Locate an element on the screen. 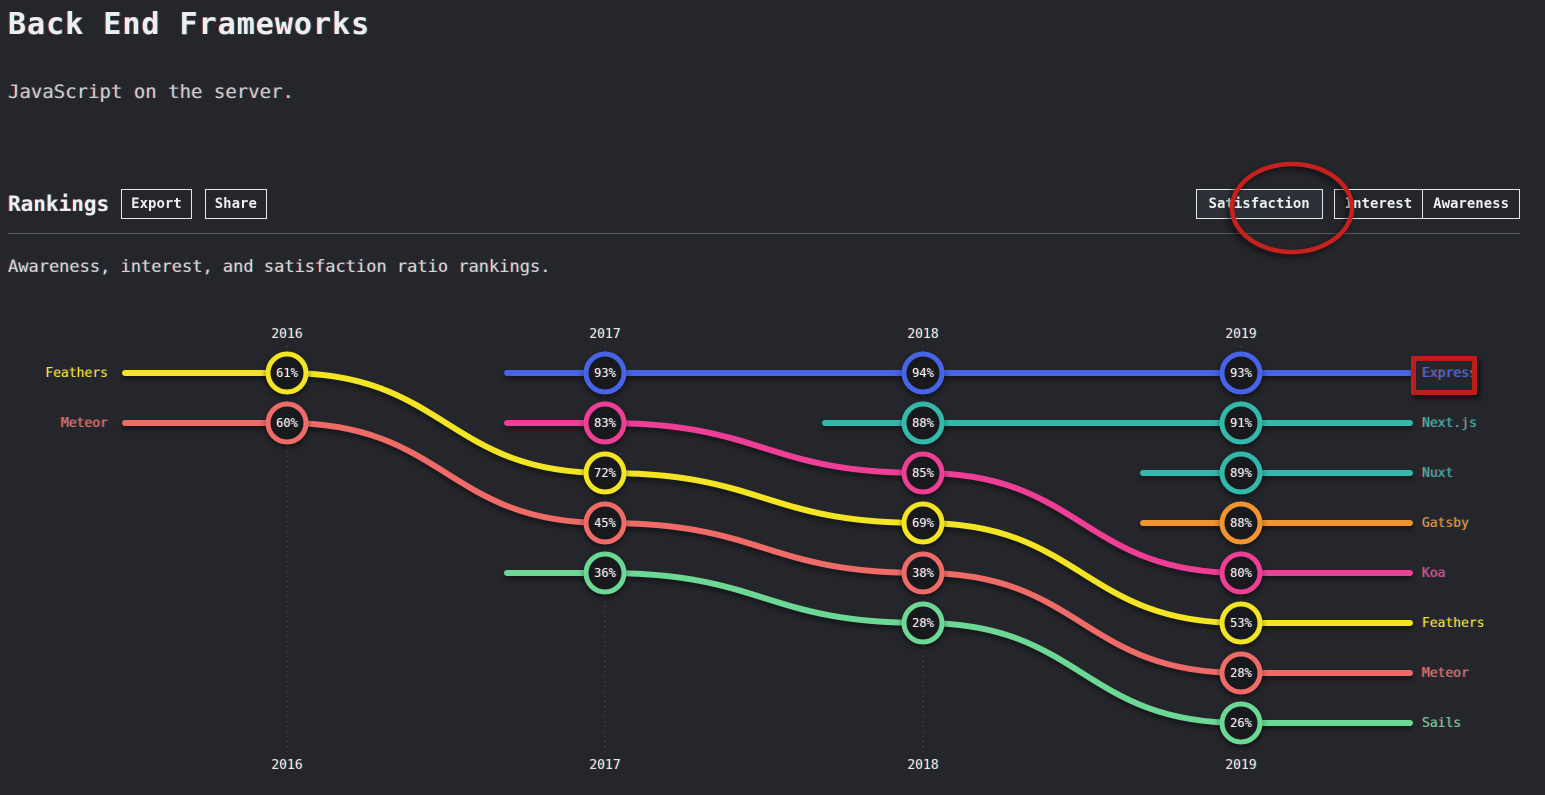 This screenshot has width=1545, height=795. divider is located at coordinates (764, 233).